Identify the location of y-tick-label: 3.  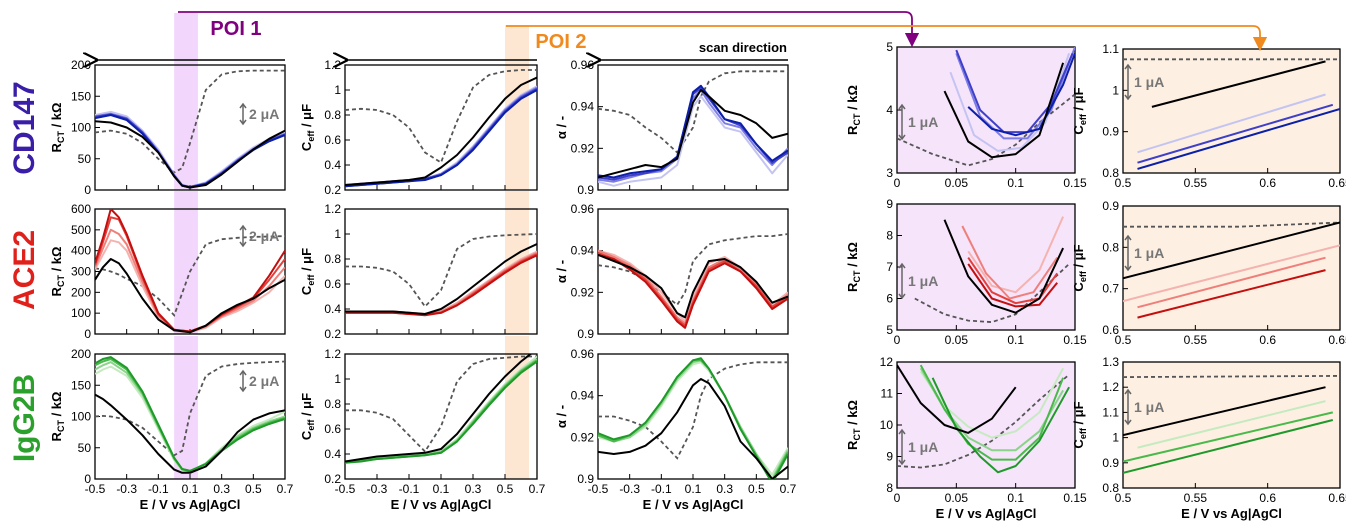
(889, 173).